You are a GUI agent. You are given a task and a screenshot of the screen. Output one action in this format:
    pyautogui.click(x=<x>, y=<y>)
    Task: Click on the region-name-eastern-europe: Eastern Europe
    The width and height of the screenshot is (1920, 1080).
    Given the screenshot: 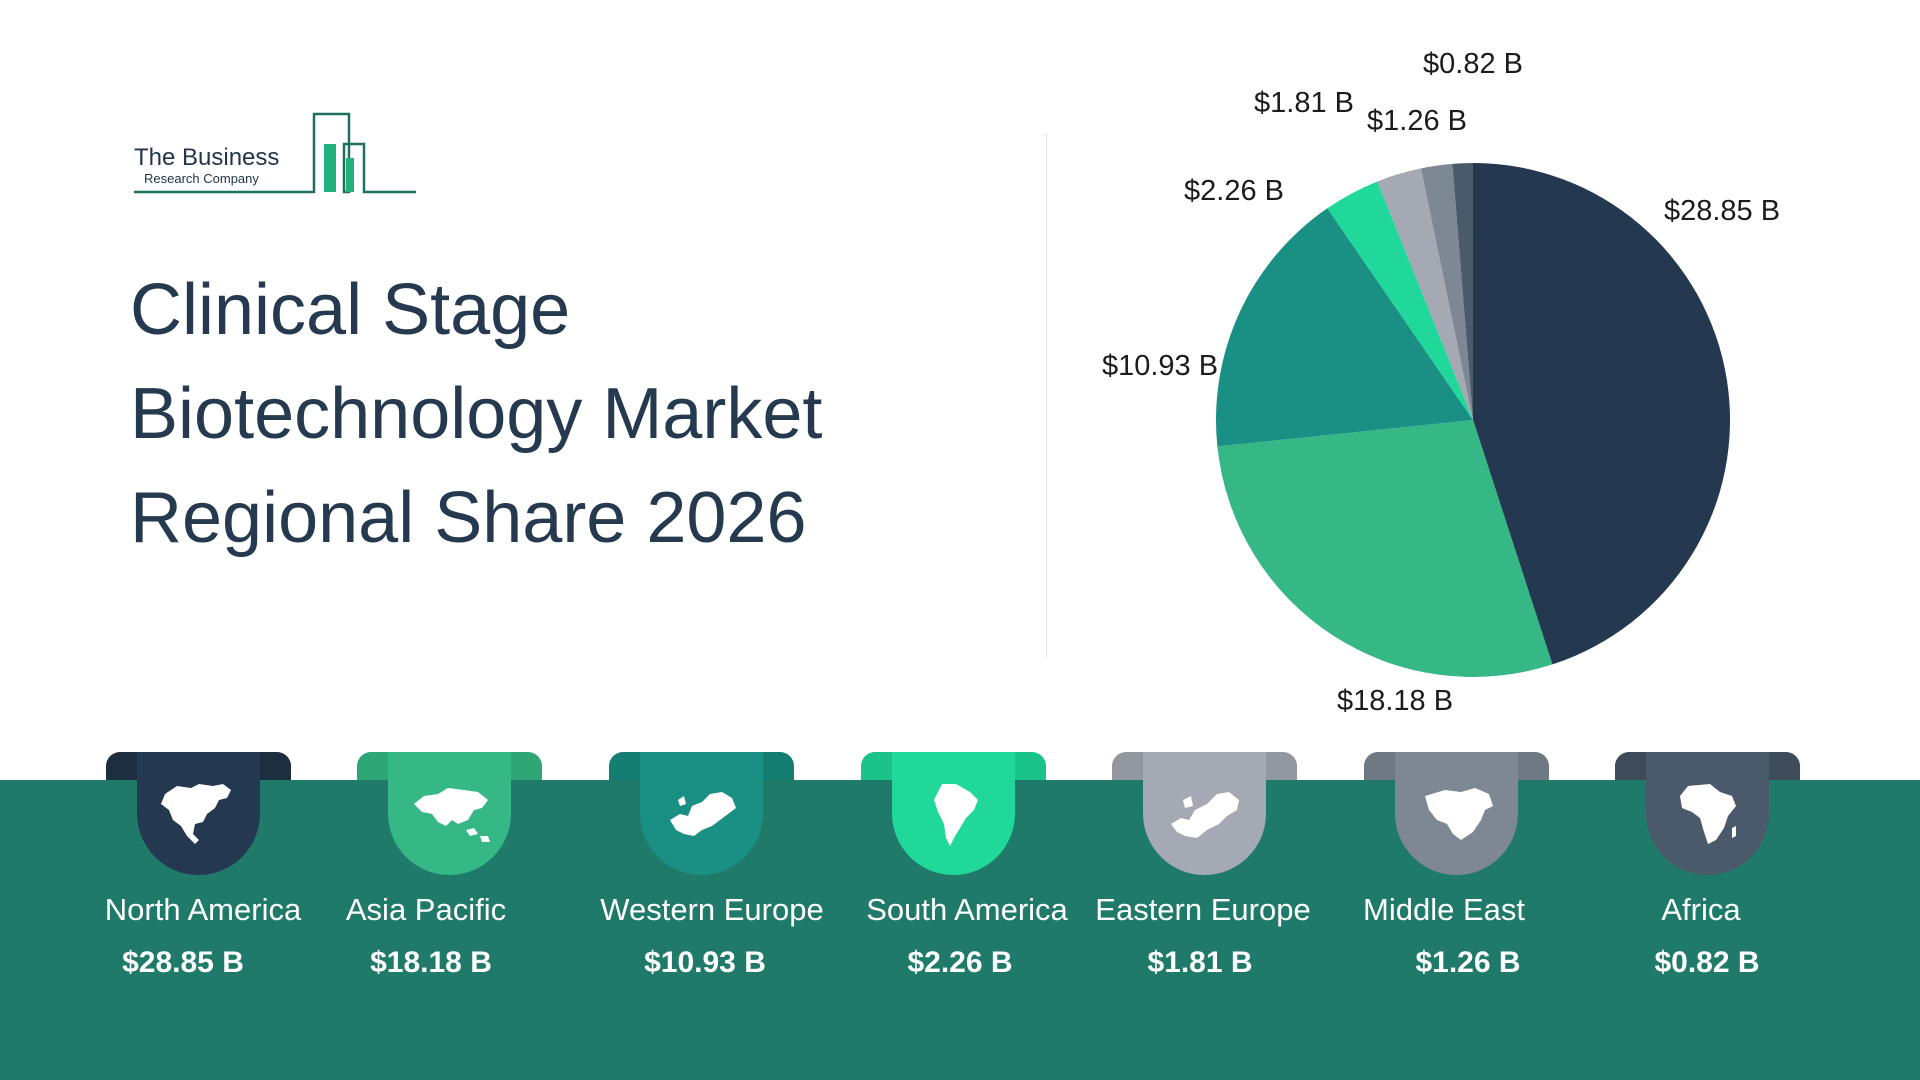 What is the action you would take?
    pyautogui.click(x=1203, y=909)
    